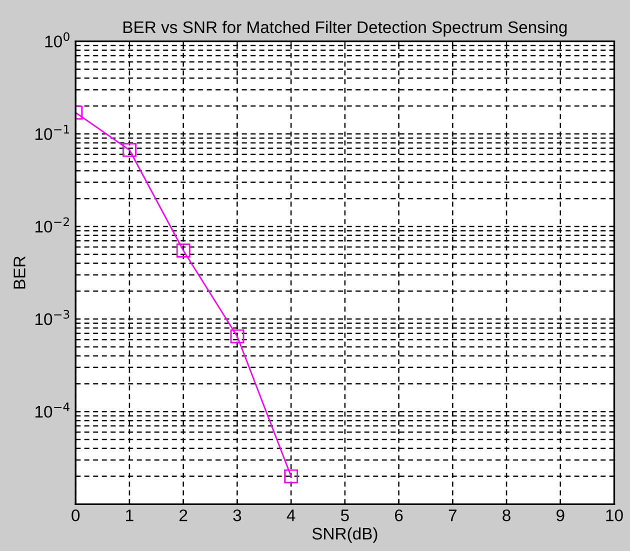  I want to click on x-tick-label: 9, so click(560, 515).